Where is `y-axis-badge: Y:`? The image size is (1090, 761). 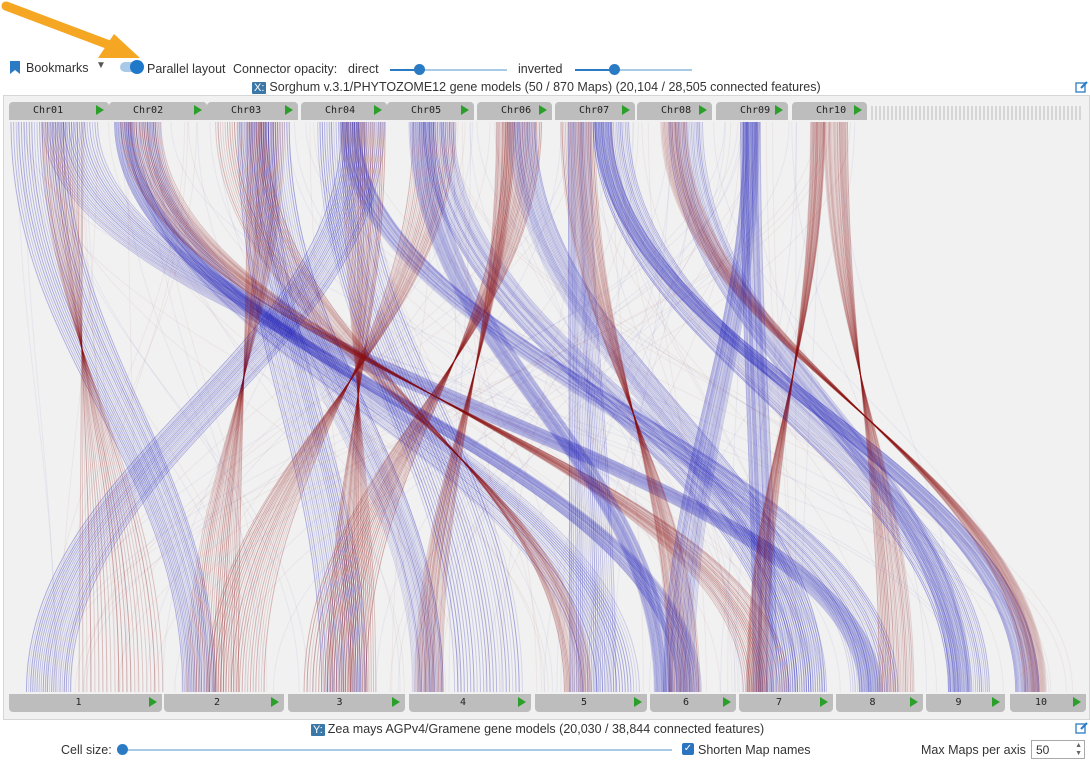
y-axis-badge: Y: is located at coordinates (318, 730).